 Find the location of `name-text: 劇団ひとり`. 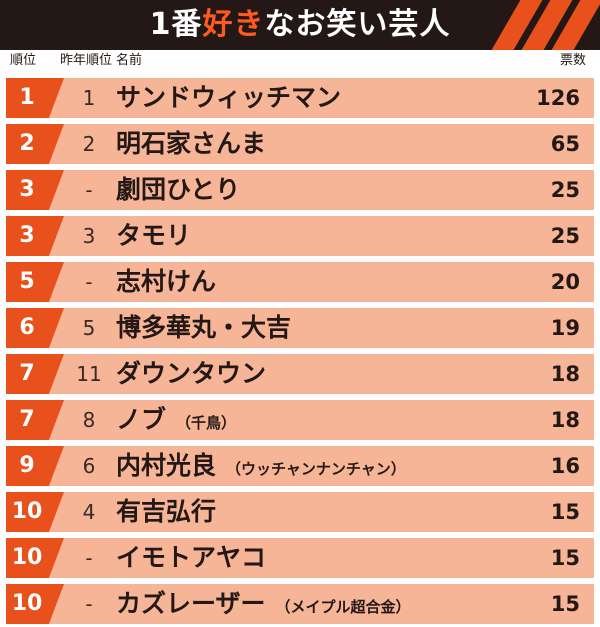

name-text: 劇団ひとり is located at coordinates (178, 189).